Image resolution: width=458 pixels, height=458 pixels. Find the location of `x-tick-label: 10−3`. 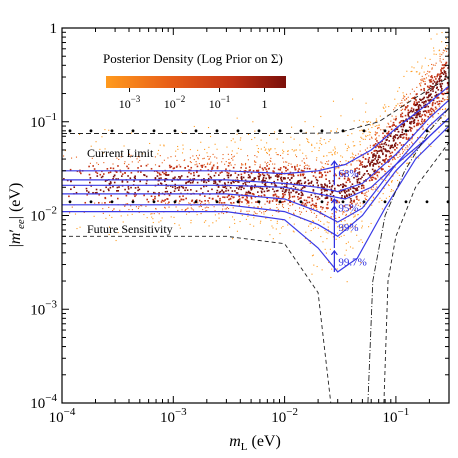

x-tick-label: 10−3 is located at coordinates (173, 416).